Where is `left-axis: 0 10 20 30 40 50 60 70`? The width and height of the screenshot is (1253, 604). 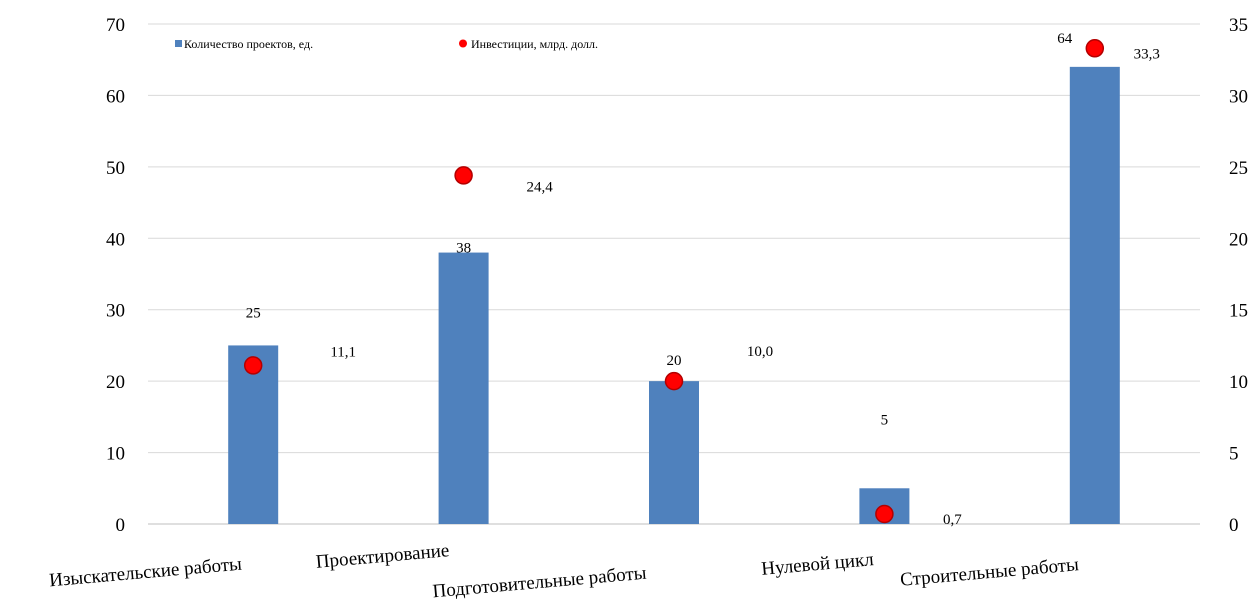 left-axis: 0 10 20 30 40 50 60 70 is located at coordinates (115, 275).